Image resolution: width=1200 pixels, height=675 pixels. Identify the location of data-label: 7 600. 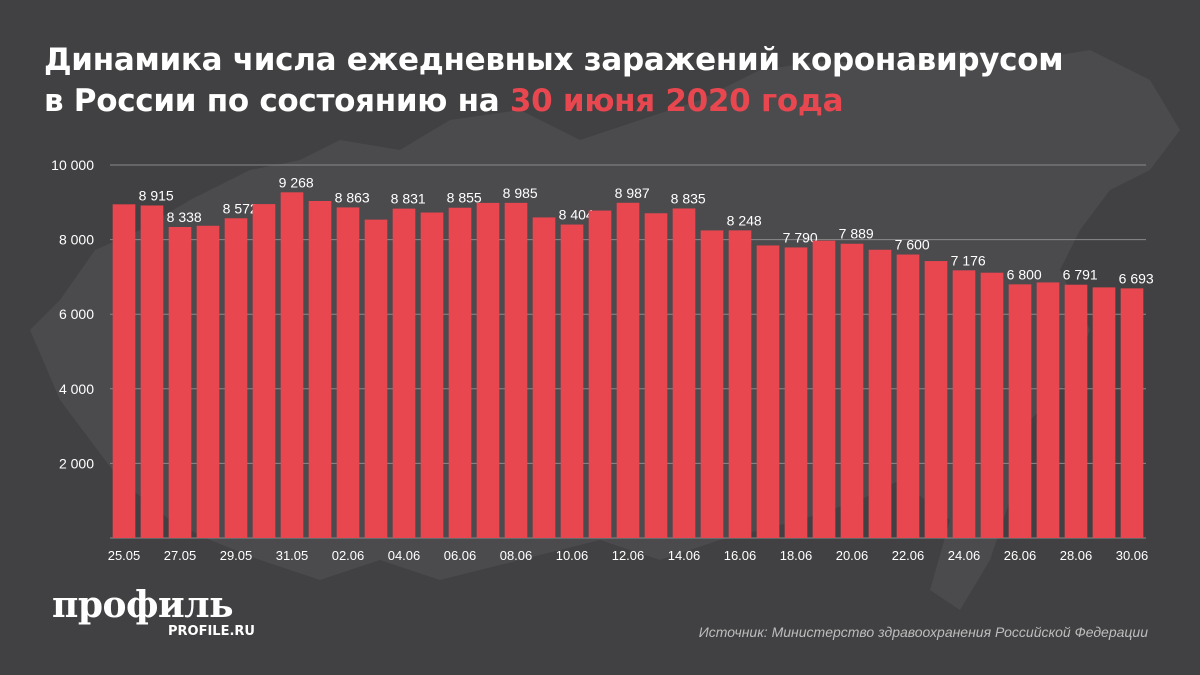
(912, 245).